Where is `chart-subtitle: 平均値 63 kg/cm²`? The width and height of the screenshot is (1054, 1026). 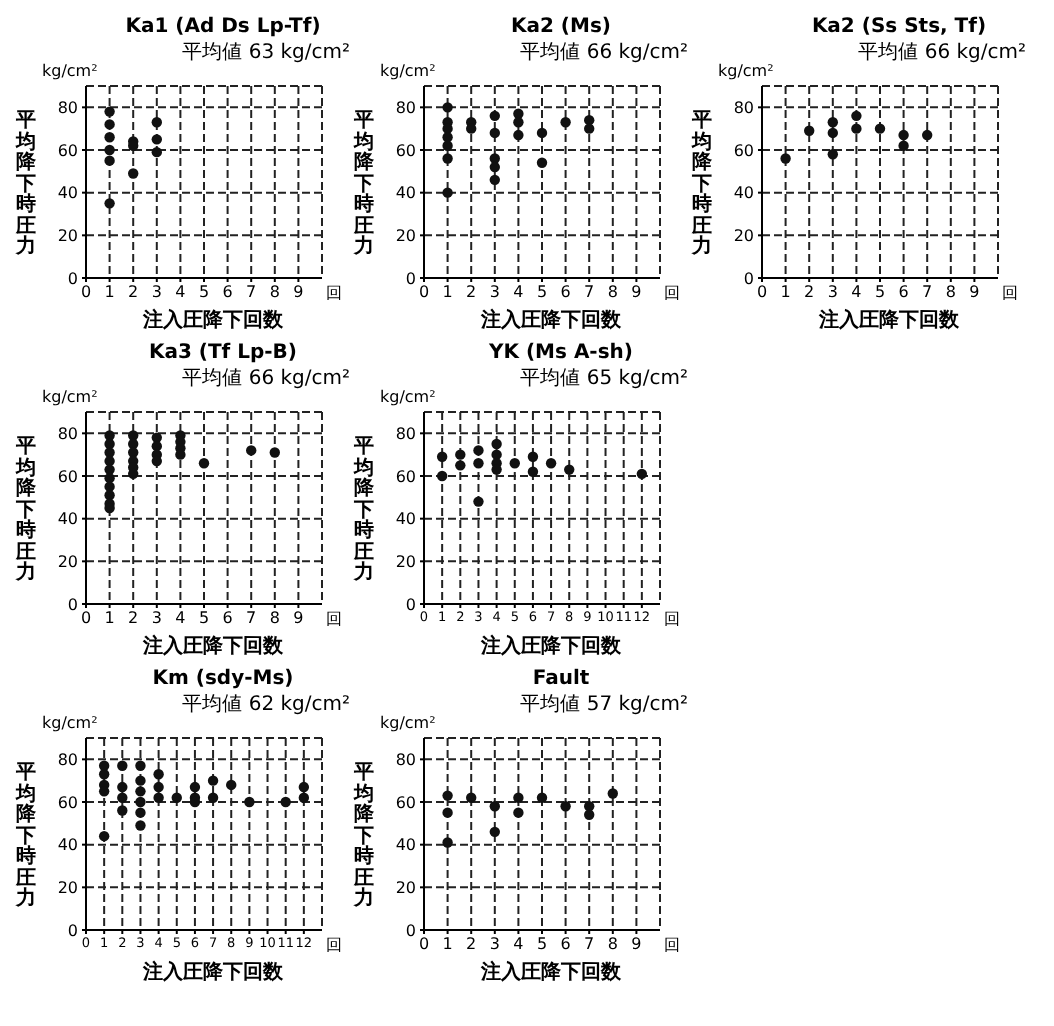 chart-subtitle: 平均値 63 kg/cm² is located at coordinates (266, 53).